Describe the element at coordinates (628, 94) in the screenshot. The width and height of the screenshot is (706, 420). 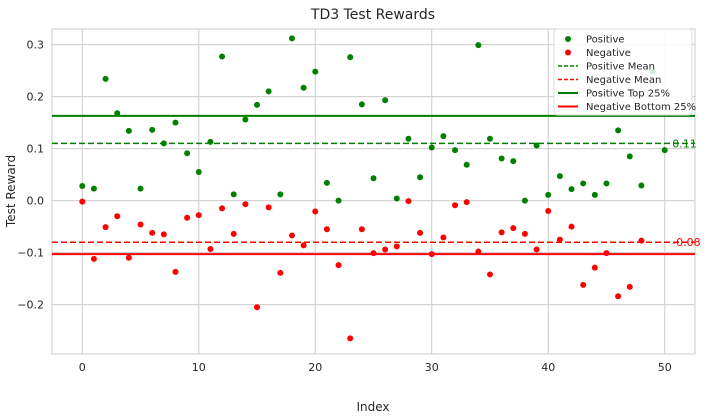
I see `legend-label: Positive Top 25%` at that location.